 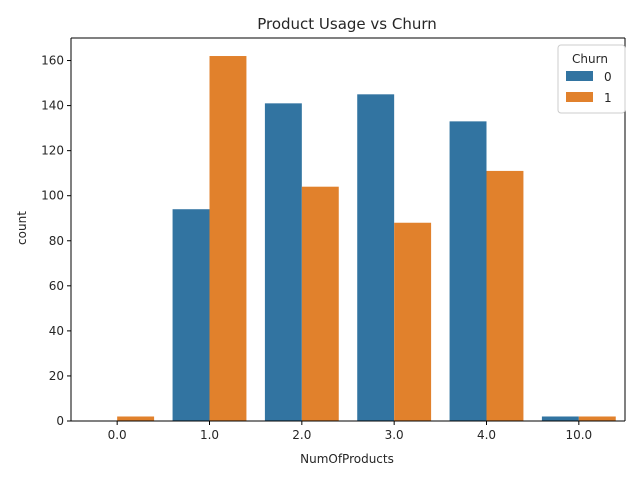 I want to click on bar-series-0-cat-1.0, so click(x=191, y=315).